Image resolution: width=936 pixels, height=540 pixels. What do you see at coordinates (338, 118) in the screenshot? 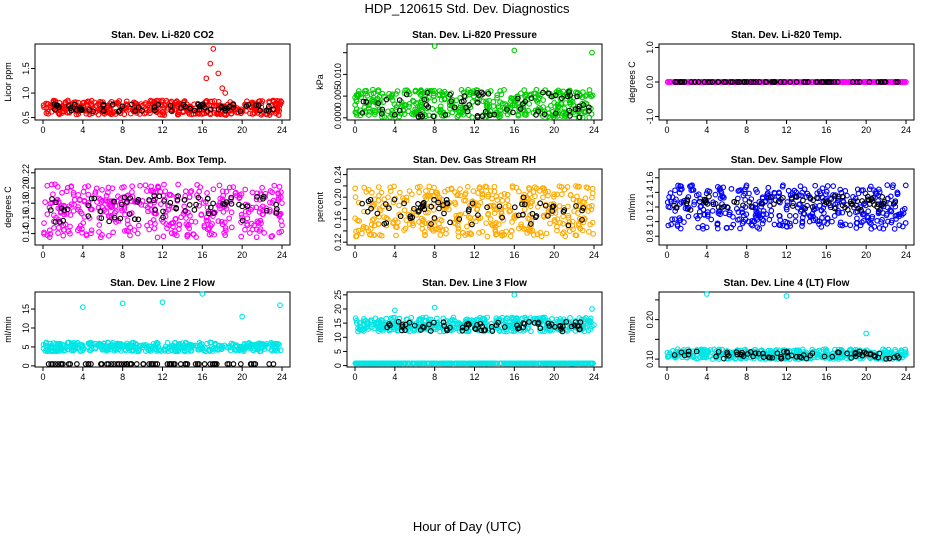
I see `y-tick-label: 0.000` at bounding box center [338, 118].